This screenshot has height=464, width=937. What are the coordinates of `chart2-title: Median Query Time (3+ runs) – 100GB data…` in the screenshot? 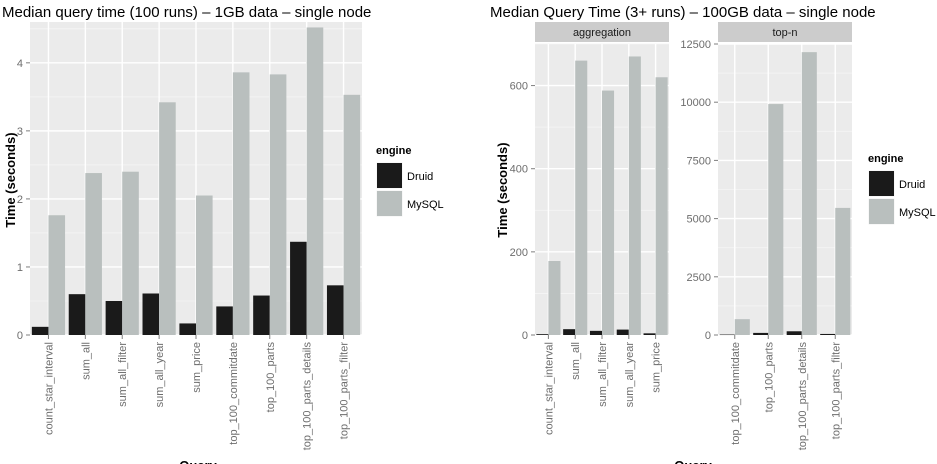 It's located at (683, 12).